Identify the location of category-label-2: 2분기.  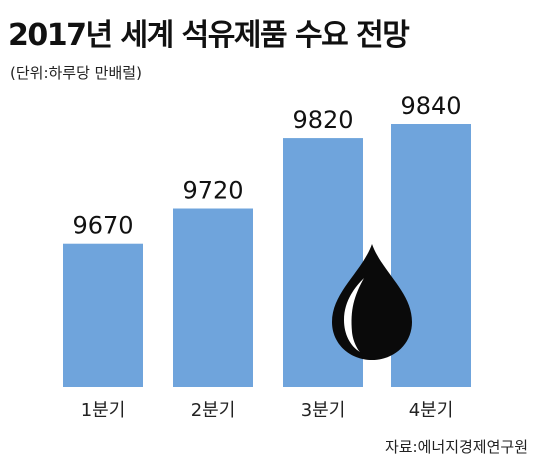
(213, 410).